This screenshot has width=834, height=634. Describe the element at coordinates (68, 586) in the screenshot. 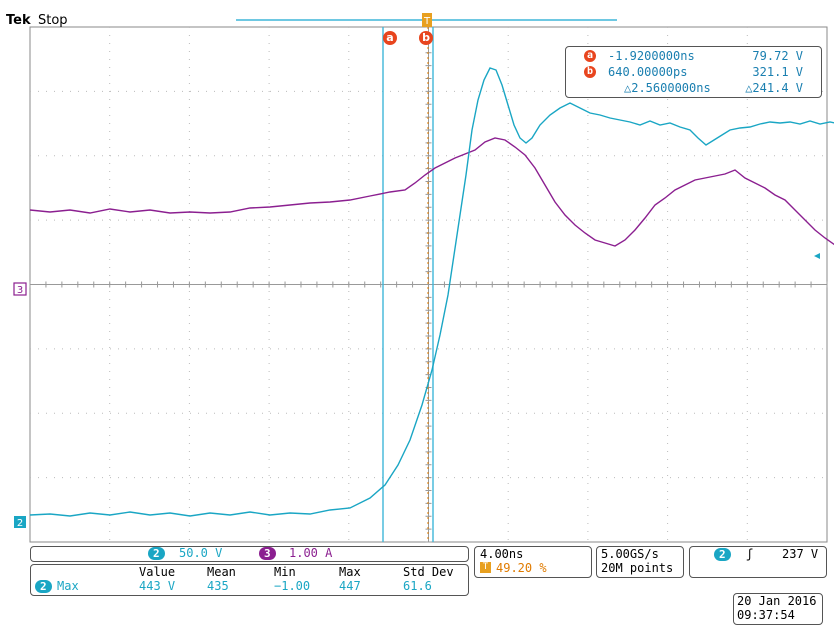

I see `meas-name: Max` at that location.